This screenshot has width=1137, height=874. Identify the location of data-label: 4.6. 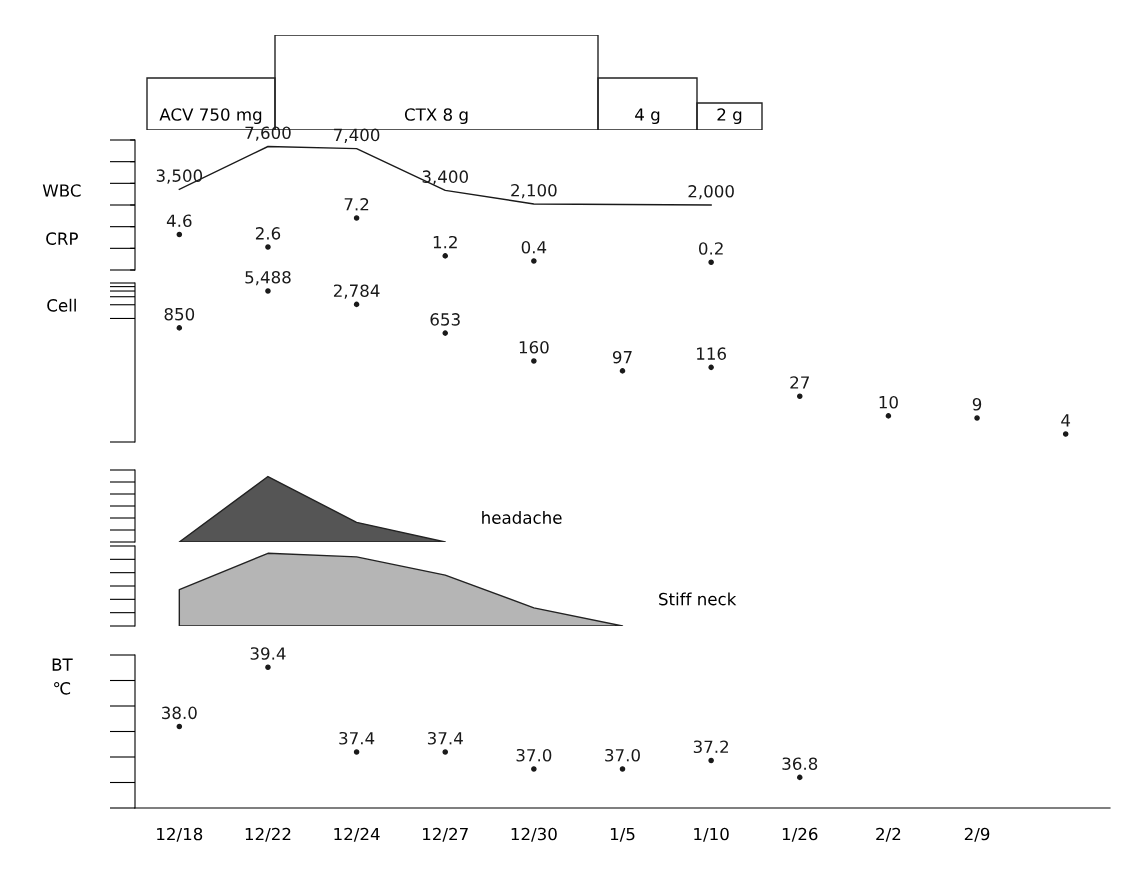
(179, 221).